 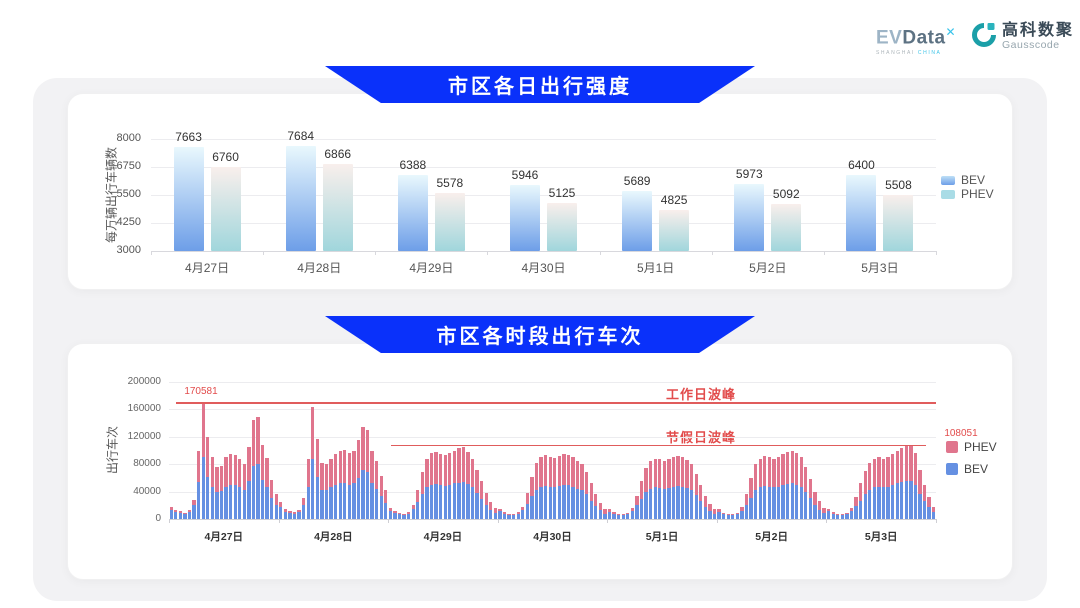 I want to click on x-axis-label: 4月28日, so click(x=319, y=268).